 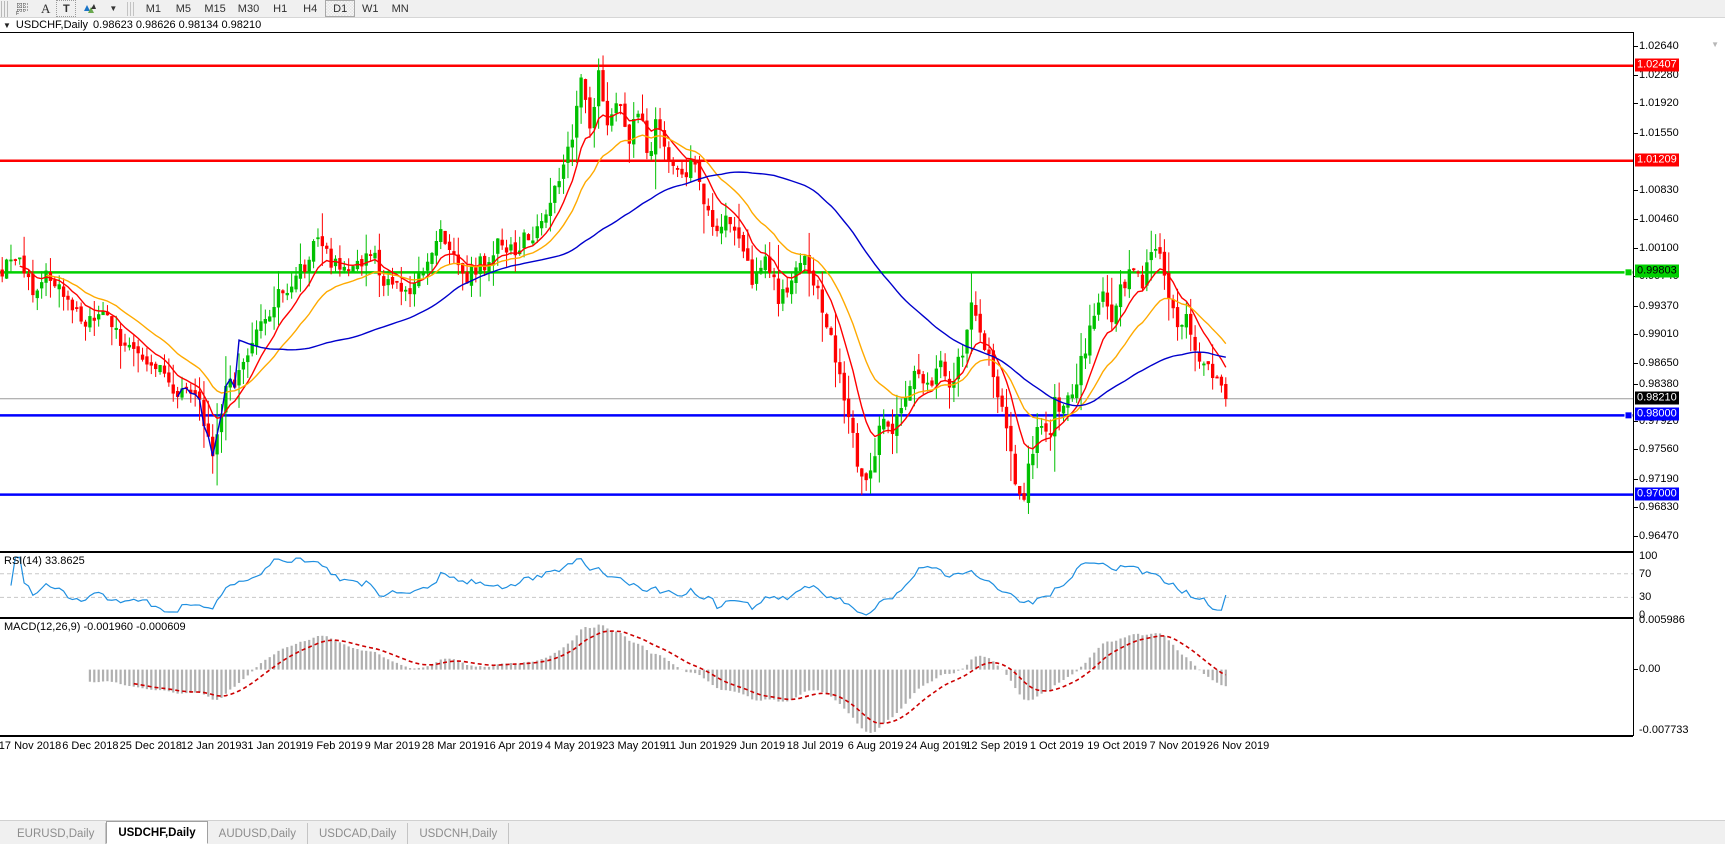 What do you see at coordinates (280, 8) in the screenshot?
I see `timeframe-h1: H1` at bounding box center [280, 8].